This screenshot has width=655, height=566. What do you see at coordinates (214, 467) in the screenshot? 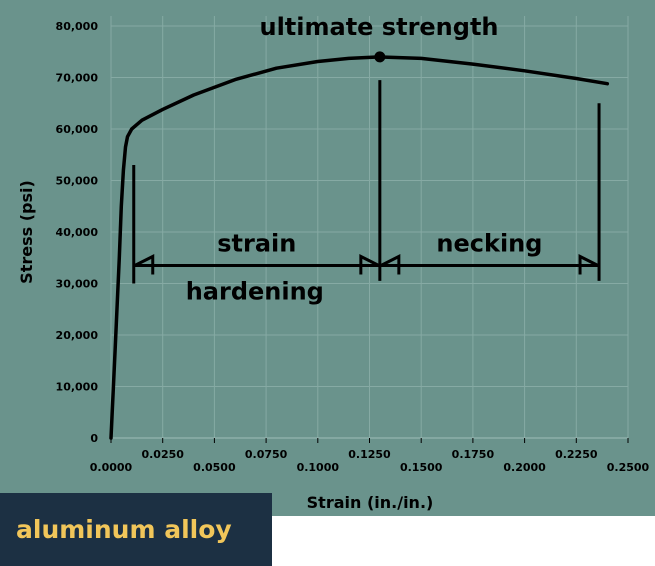
I see `x-tick-label: 0.0500` at bounding box center [214, 467].